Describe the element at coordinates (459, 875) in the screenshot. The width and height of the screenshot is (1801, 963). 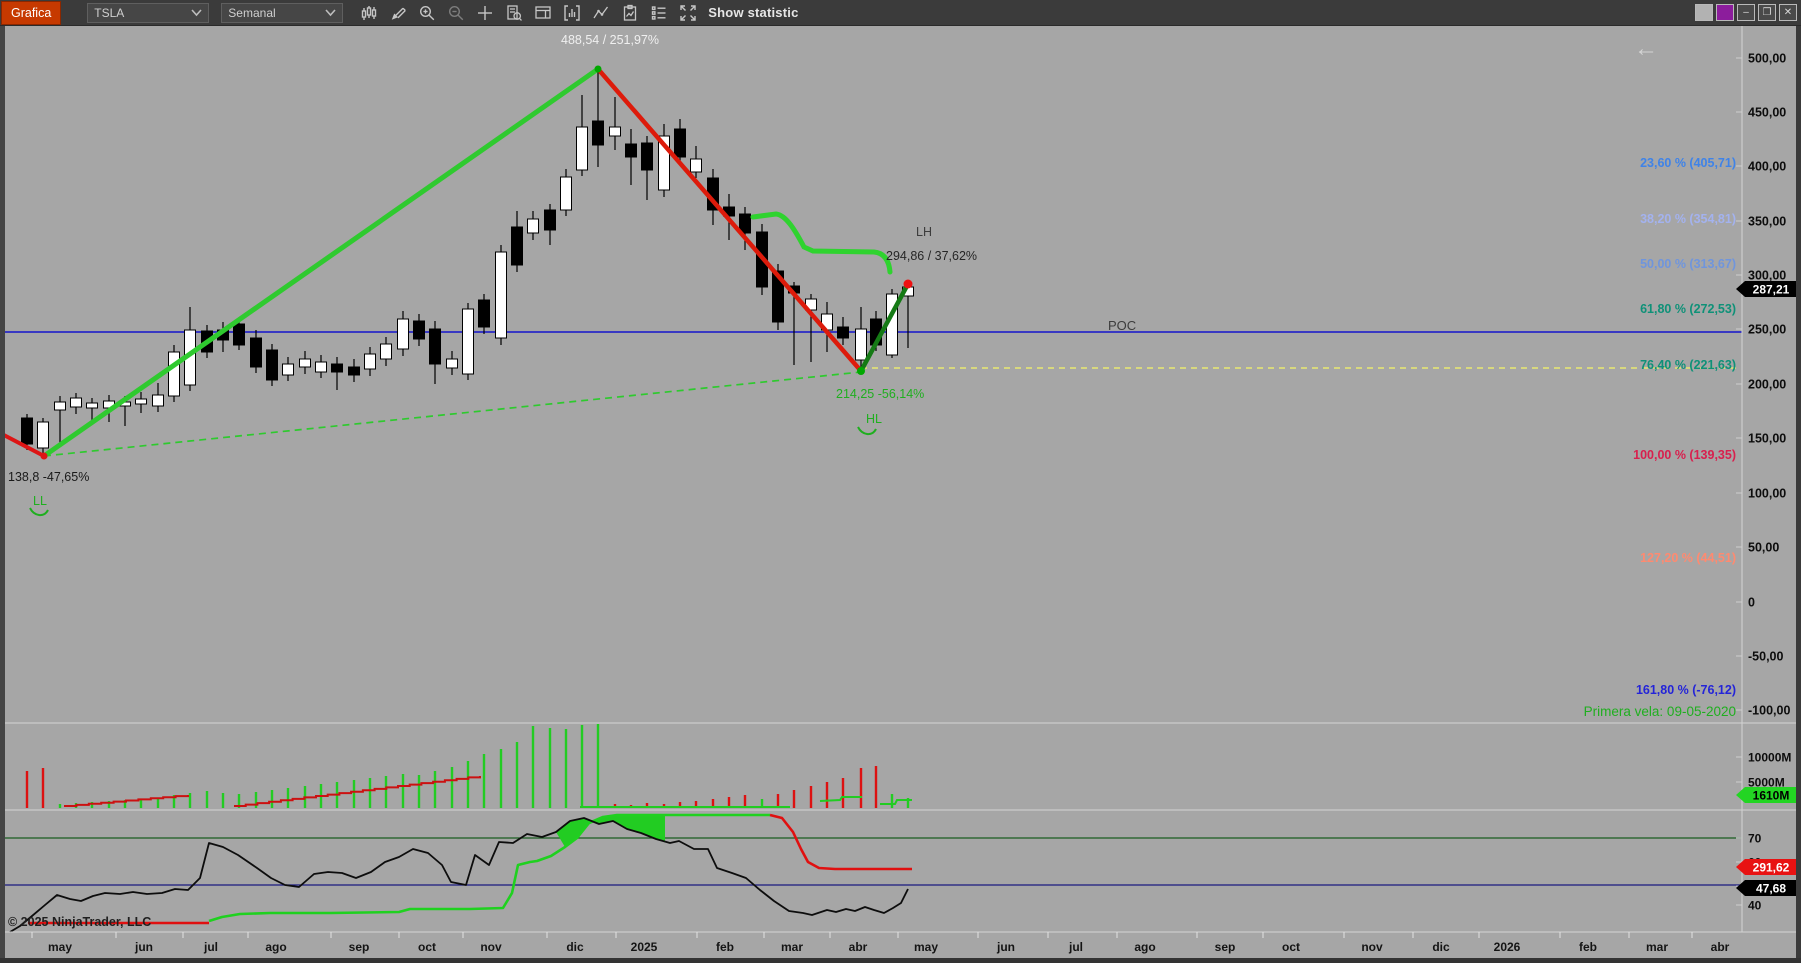
I see `indicator-main-line` at that location.